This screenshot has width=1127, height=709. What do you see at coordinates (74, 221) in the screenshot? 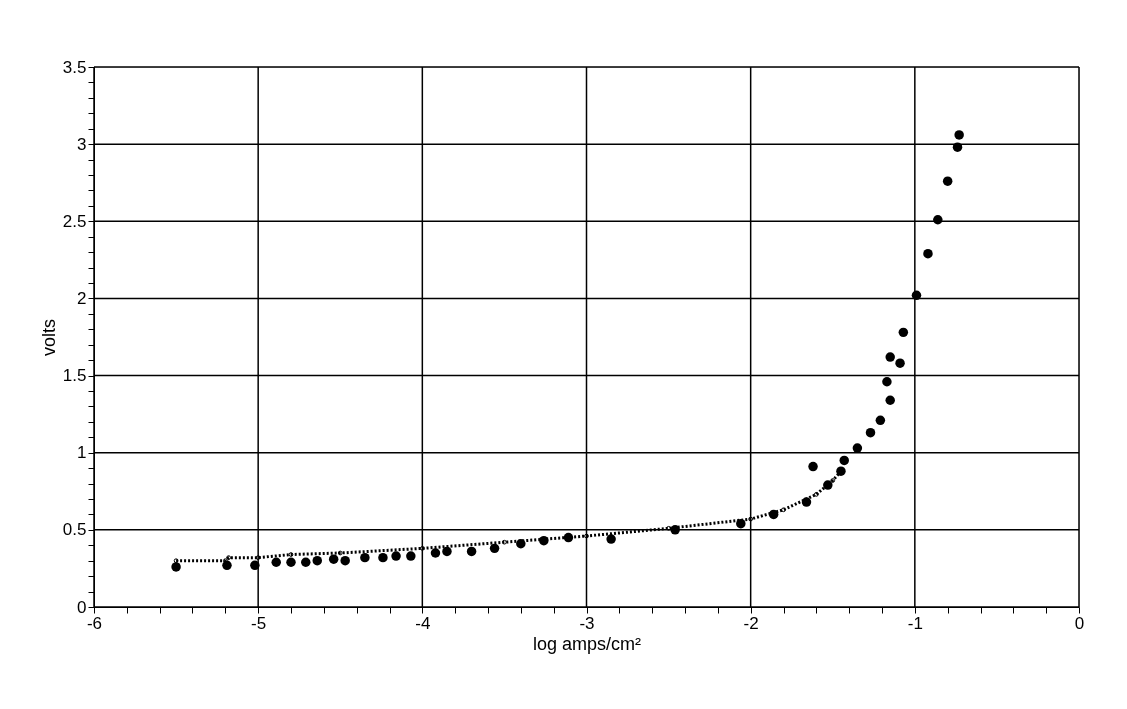
I see `y-tick-label: 2.5` at bounding box center [74, 221].